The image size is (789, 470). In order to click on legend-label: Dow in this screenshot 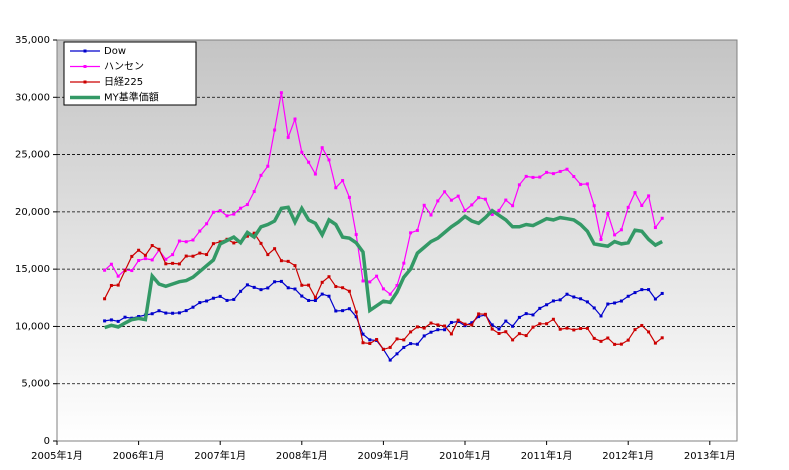, I will do `click(115, 51)`.